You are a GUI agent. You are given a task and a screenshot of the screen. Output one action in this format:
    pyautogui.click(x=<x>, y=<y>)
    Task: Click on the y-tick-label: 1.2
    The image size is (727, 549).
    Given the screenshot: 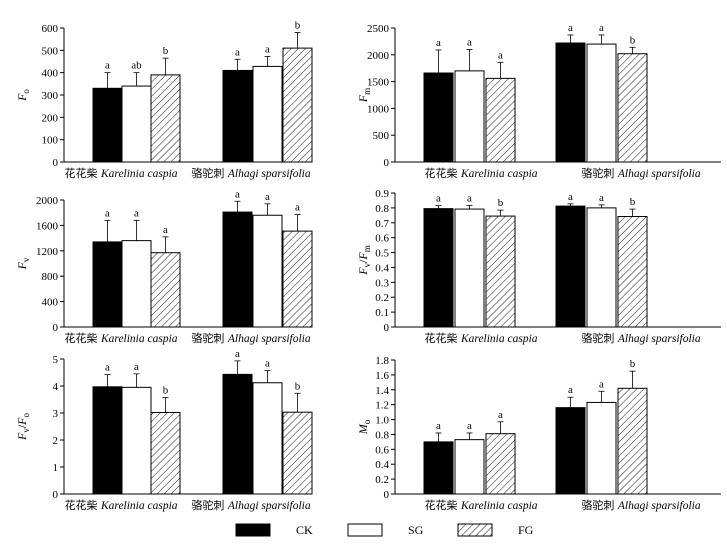 What is the action you would take?
    pyautogui.click(x=382, y=406)
    